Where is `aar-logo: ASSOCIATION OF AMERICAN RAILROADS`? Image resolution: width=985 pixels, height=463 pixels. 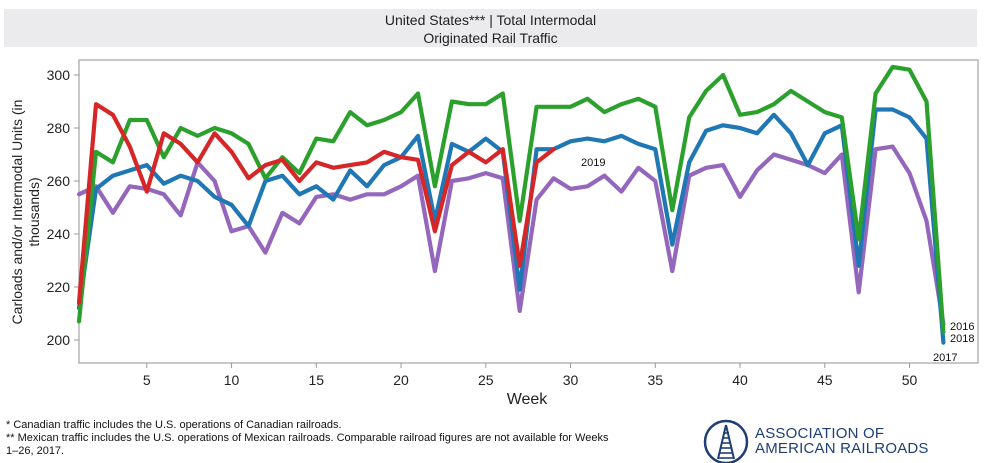
aar-logo: ASSOCIATION OF AMERICAN RAILROADS is located at coordinates (842, 438).